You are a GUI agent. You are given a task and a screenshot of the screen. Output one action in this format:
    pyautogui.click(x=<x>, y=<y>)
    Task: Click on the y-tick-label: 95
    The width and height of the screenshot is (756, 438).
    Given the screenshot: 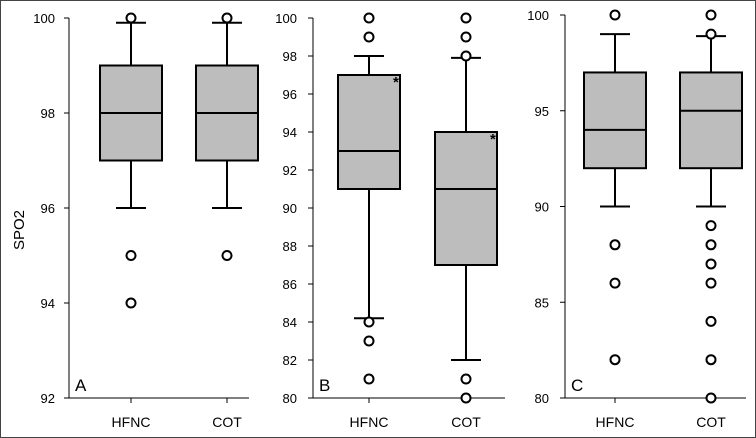 What is the action you would take?
    pyautogui.click(x=542, y=111)
    